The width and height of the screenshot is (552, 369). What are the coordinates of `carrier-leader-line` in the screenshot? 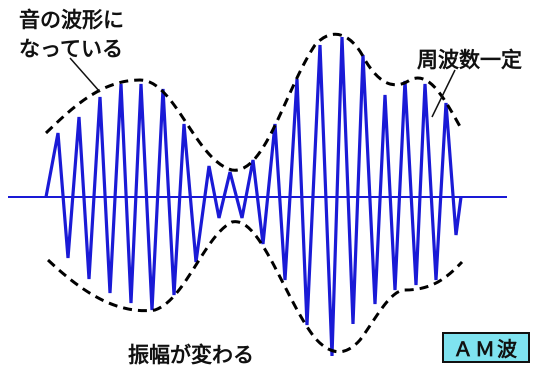 It's located at (443, 93).